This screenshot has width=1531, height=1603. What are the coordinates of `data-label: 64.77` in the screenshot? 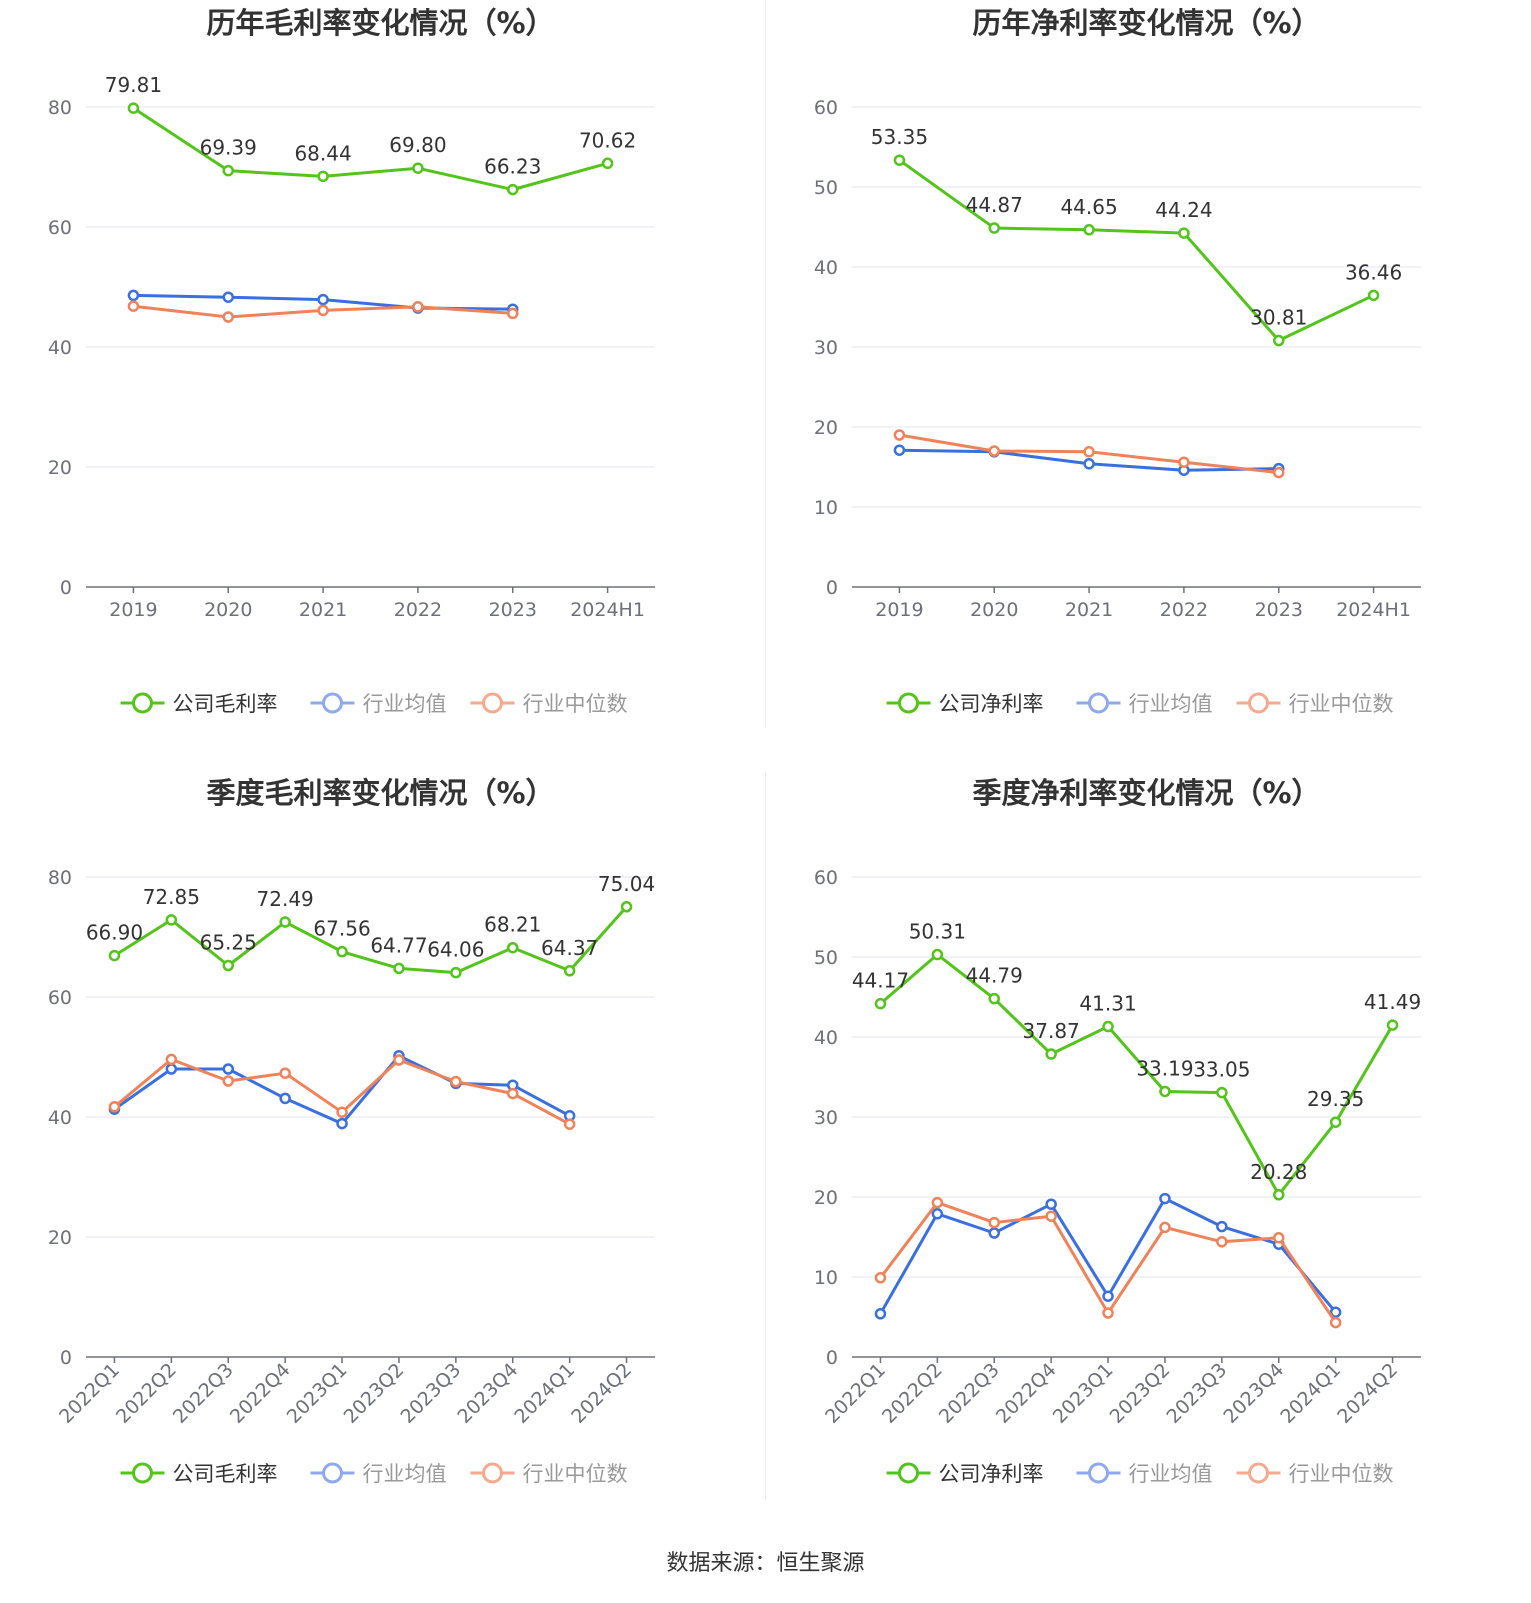 It's located at (398, 945).